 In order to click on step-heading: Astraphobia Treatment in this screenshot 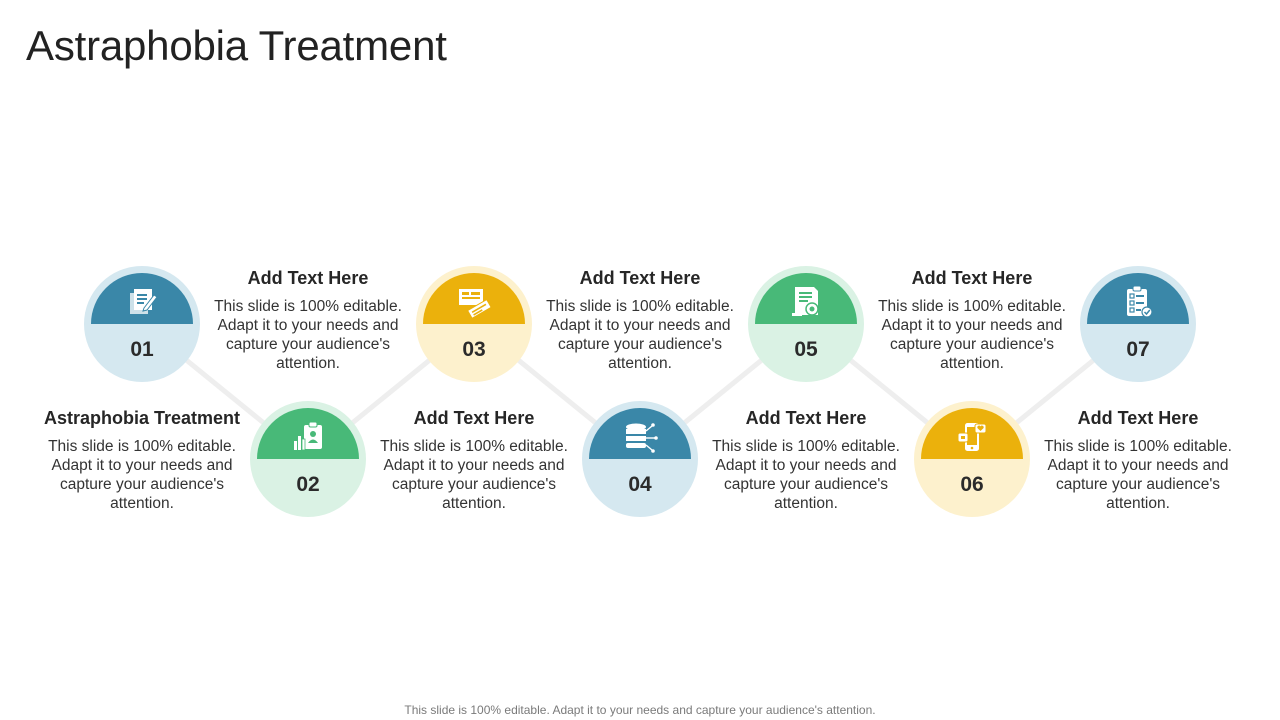, I will do `click(142, 418)`.